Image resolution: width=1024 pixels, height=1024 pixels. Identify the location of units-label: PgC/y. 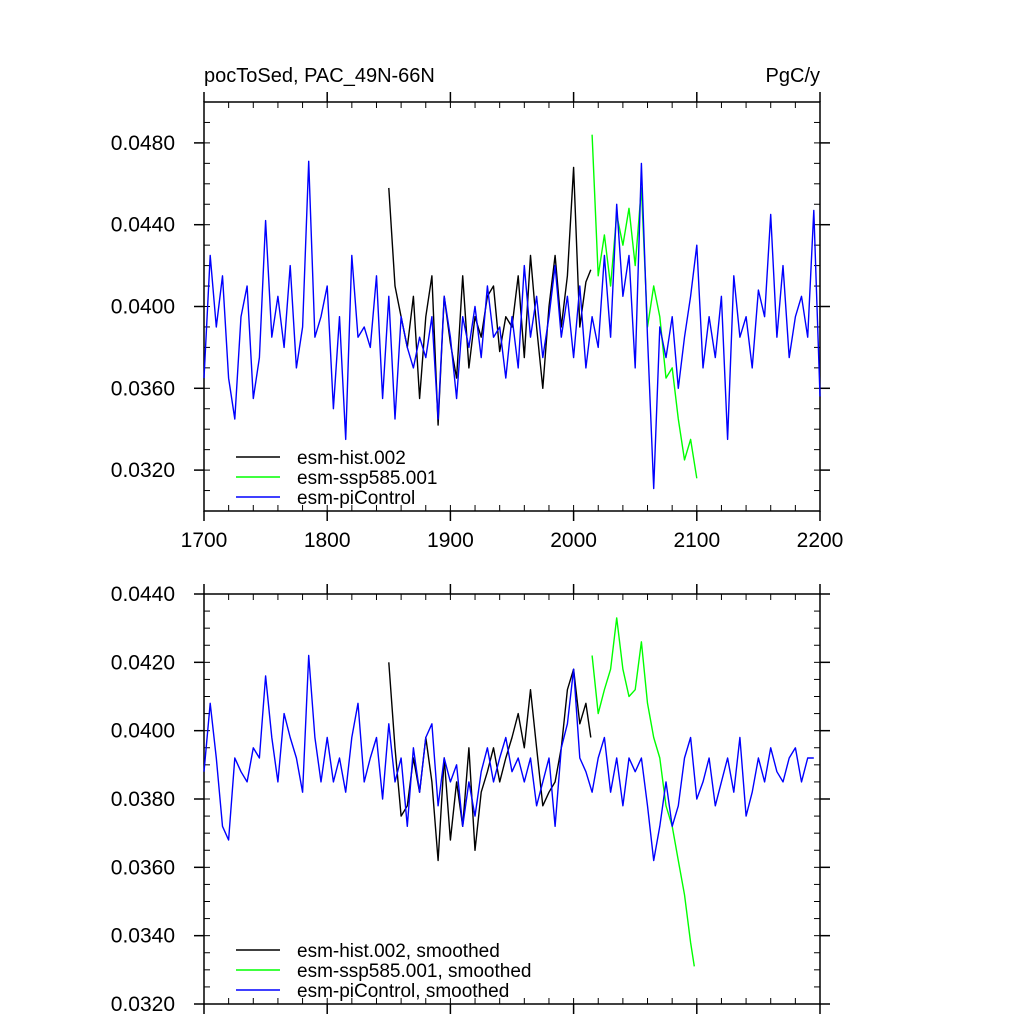
(793, 76).